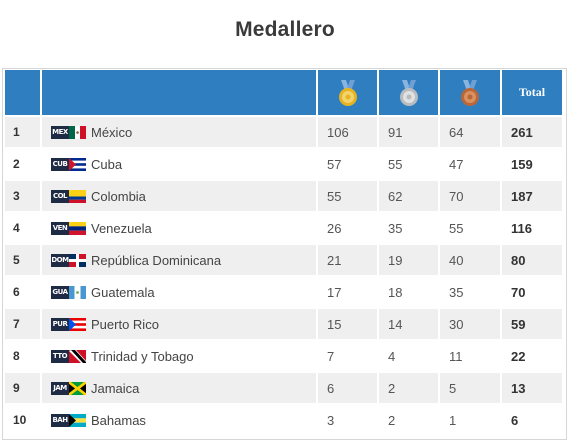 This screenshot has height=445, width=570. Describe the element at coordinates (60, 389) in the screenshot. I see `country-code: JAM` at that location.